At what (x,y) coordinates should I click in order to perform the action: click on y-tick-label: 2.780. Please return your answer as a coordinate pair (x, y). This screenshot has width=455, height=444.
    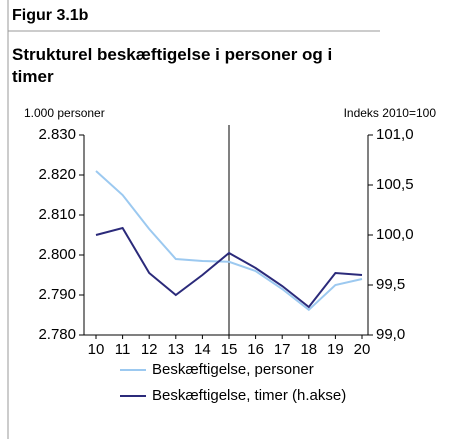
    Looking at the image, I should click on (57, 334).